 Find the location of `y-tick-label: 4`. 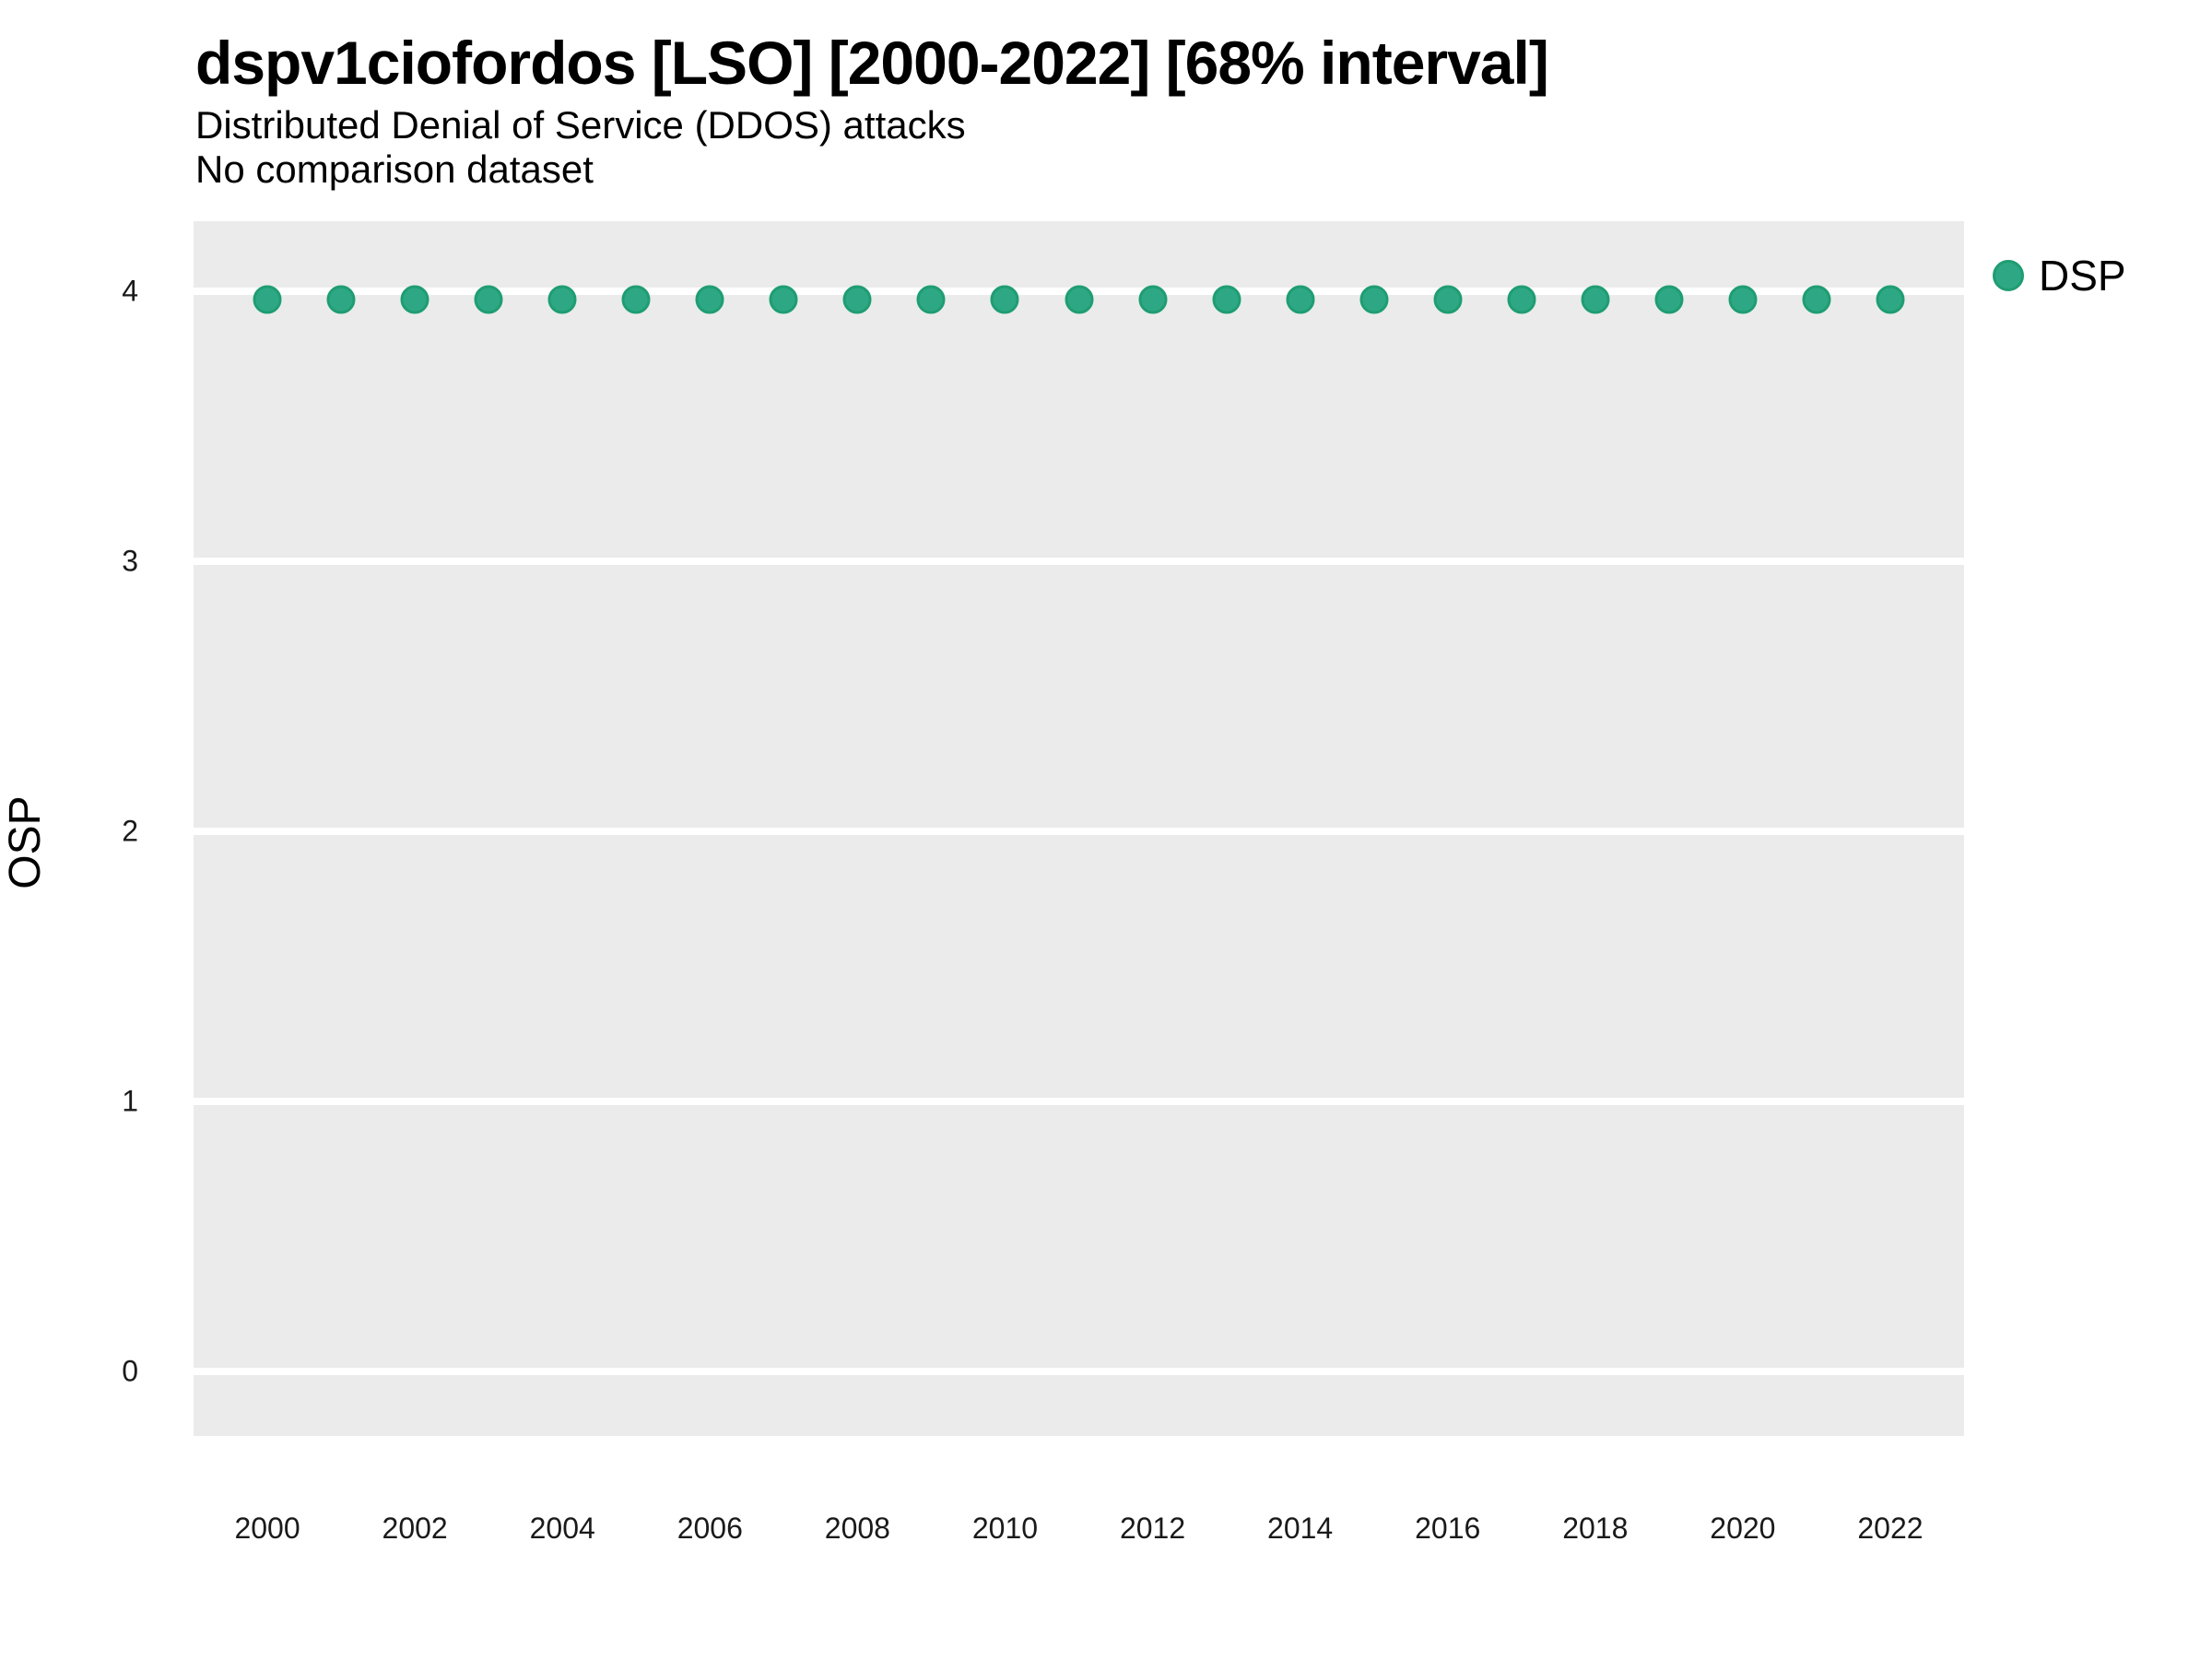

y-tick-label: 4 is located at coordinates (130, 291).